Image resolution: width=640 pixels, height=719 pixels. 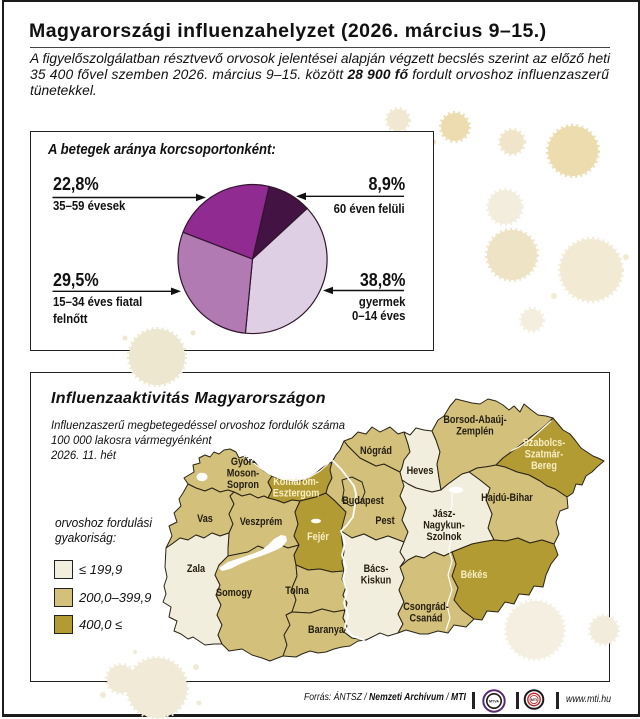 What do you see at coordinates (444, 537) in the screenshot?
I see `svg-text: Szolnok` at bounding box center [444, 537].